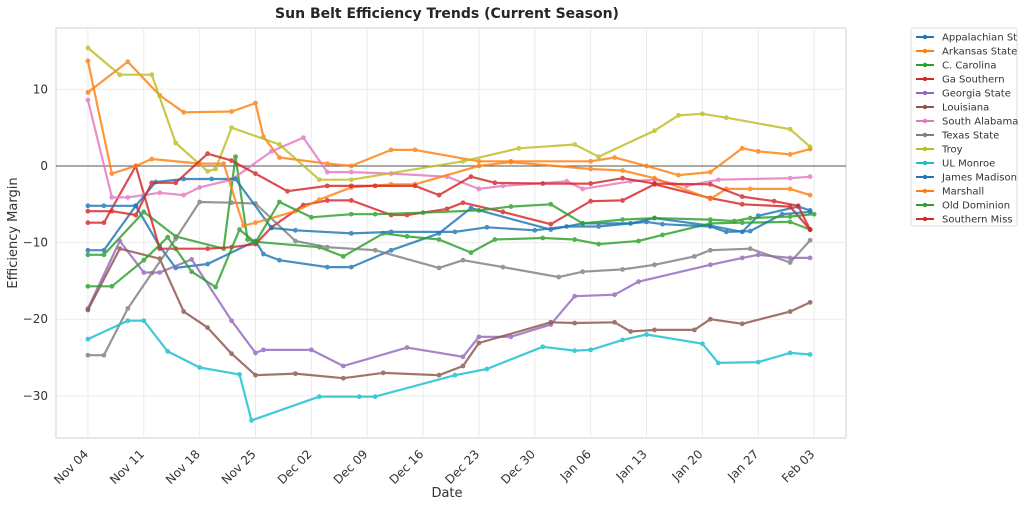  What do you see at coordinates (449, 370) in the screenshot?
I see `series-line-ul-monroe` at bounding box center [449, 370].